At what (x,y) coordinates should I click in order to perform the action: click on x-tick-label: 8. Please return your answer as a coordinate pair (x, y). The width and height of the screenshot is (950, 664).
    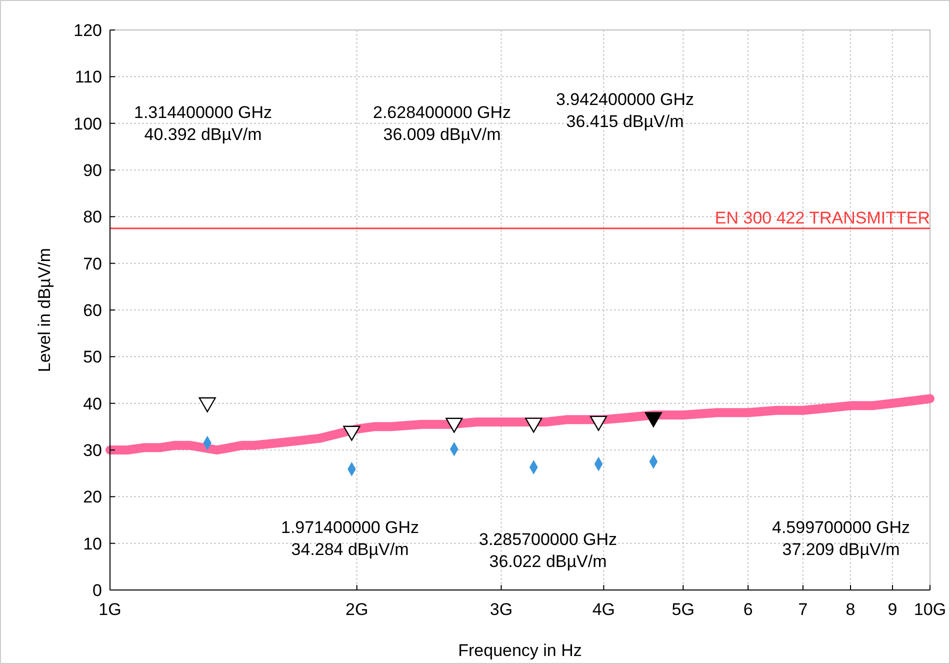
    Looking at the image, I should click on (851, 609).